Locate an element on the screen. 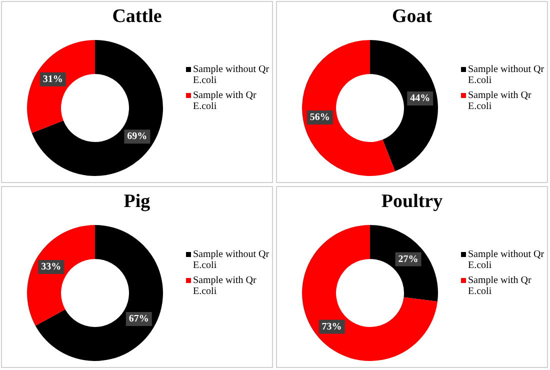 This screenshot has width=550, height=370. data-label: 44% is located at coordinates (420, 98).